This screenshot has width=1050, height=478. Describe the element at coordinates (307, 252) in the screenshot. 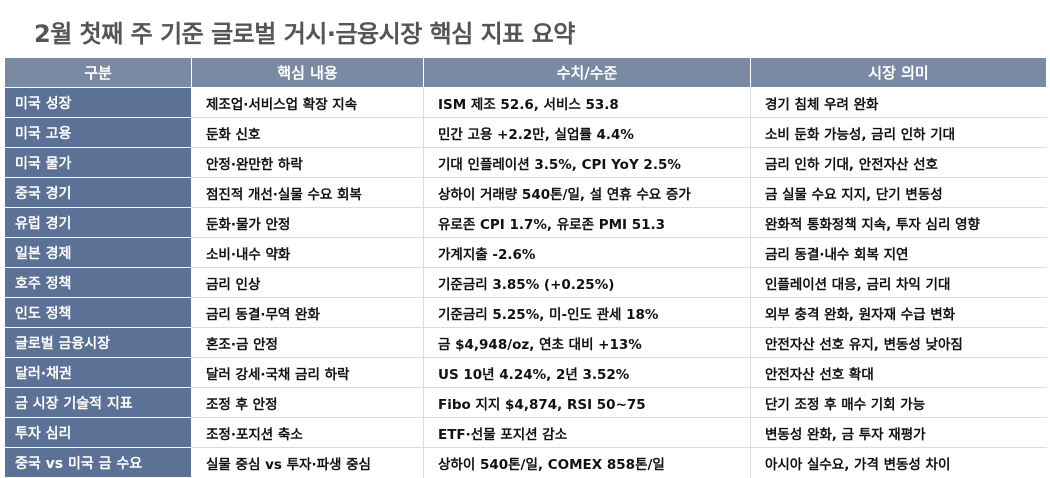

I see `cell-content: 소비·내수 약화` at that location.